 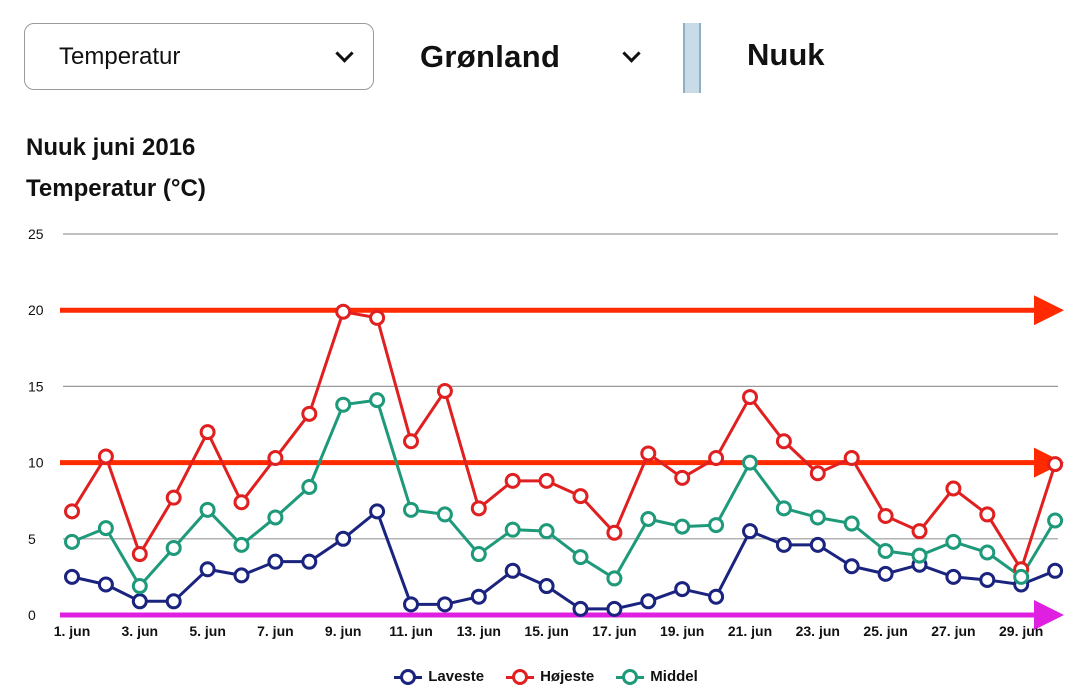 I want to click on x-tick-label: 27. jun, so click(x=953, y=631).